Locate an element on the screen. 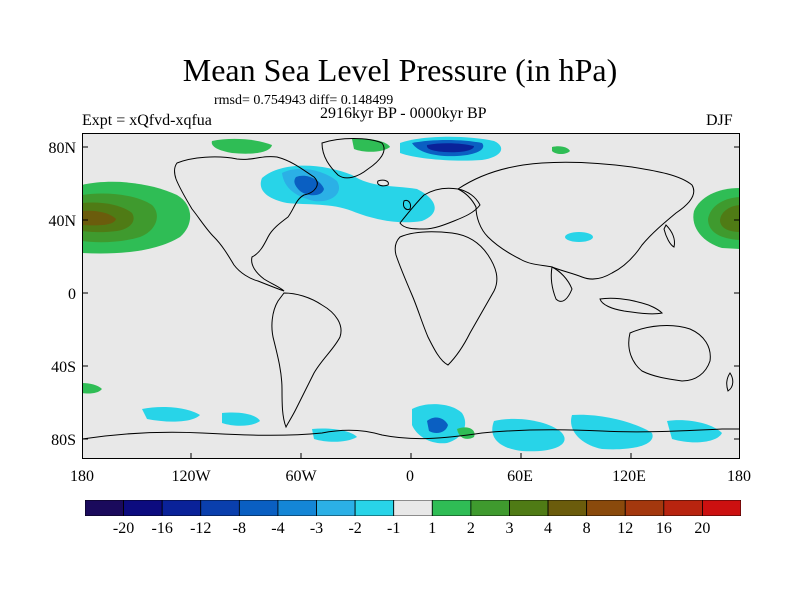  anomaly-south-green is located at coordinates (92, 388).